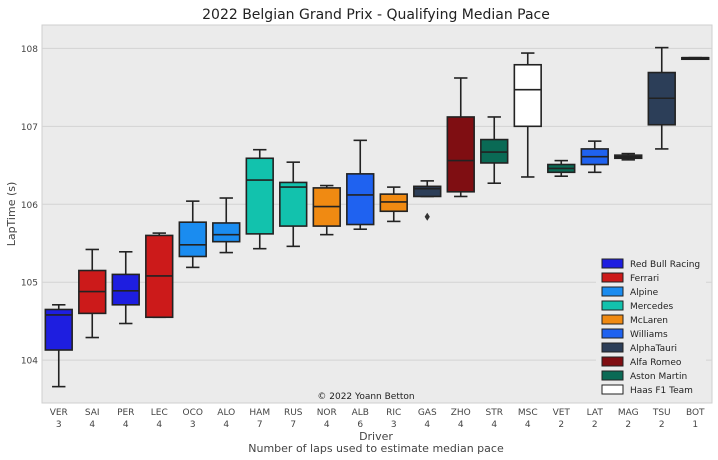  What do you see at coordinates (193, 413) in the screenshot?
I see `x-tick-driver: OCO` at bounding box center [193, 413].